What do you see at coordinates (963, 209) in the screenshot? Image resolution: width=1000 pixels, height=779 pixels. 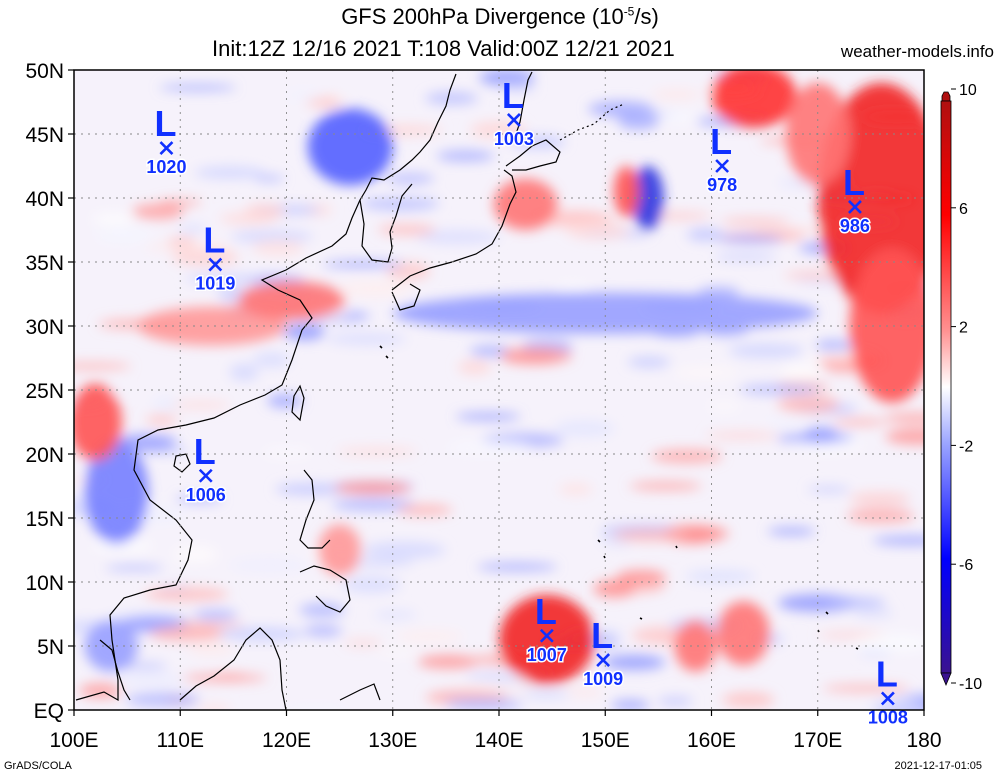 I see `colorbar-tick-label: 6` at bounding box center [963, 209].